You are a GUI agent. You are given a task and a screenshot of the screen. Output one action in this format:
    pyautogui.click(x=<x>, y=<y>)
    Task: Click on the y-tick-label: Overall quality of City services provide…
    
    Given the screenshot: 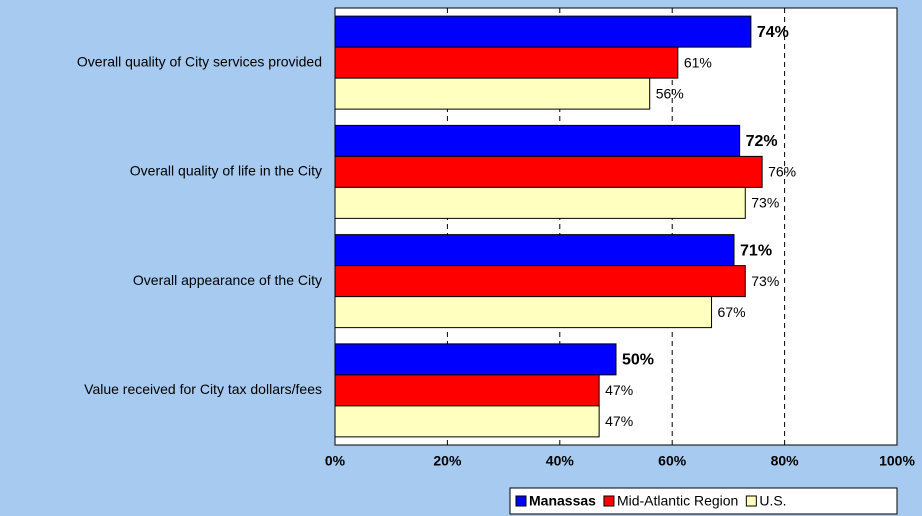 What is the action you would take?
    pyautogui.click(x=199, y=61)
    